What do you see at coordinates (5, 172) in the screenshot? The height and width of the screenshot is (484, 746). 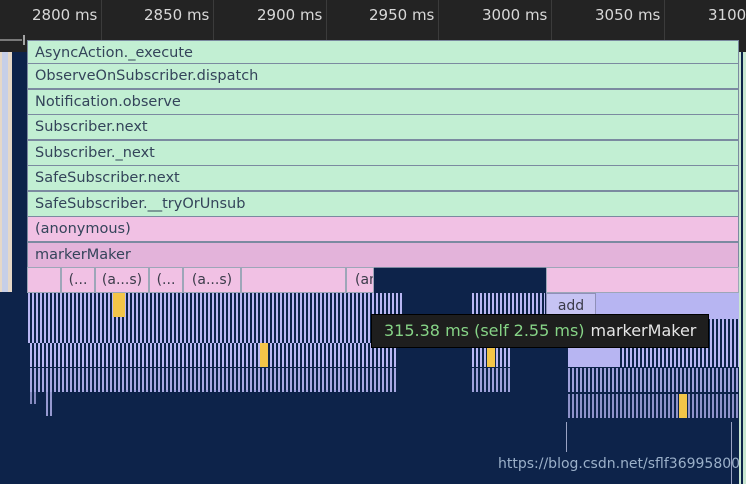 I see `left-edge-frames` at bounding box center [5, 172].